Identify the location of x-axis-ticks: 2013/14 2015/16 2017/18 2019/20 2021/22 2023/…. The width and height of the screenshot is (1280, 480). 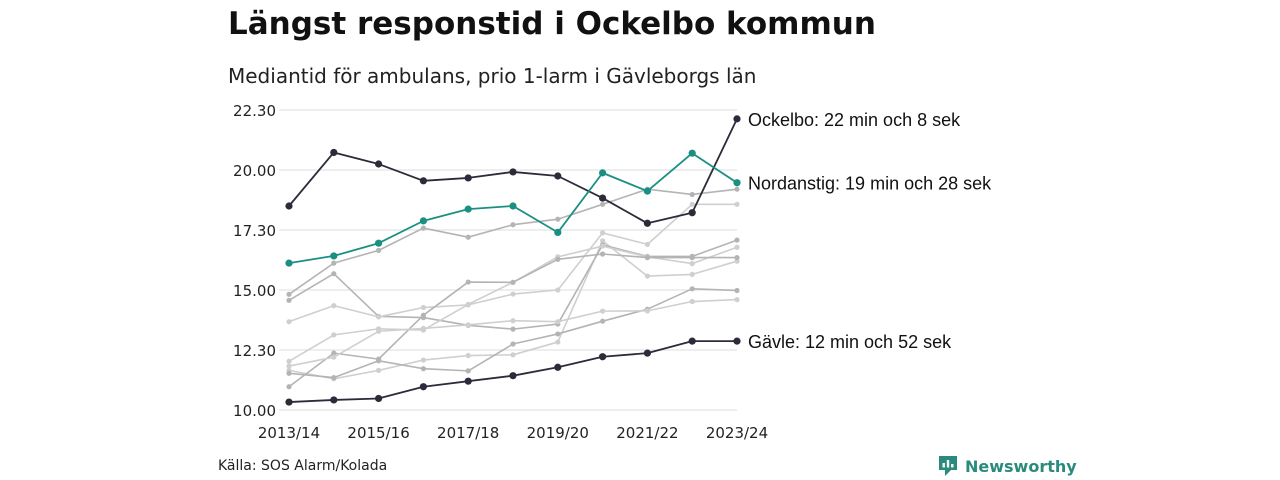
(513, 433).